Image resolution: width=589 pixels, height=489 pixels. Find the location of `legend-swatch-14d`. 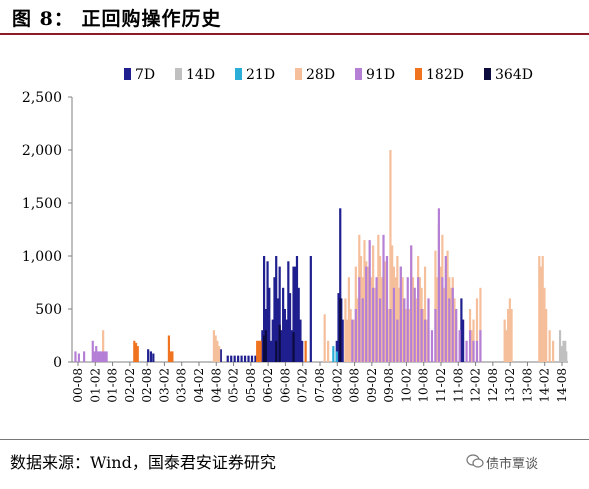

legend-swatch-14d is located at coordinates (178, 74).